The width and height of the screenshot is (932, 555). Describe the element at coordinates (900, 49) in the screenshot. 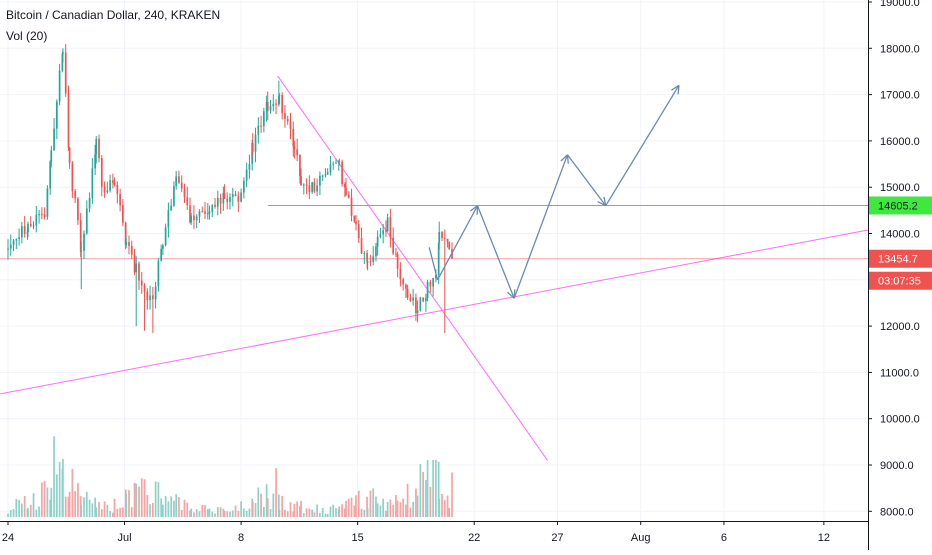

I see `y-tick-label: 18000.0` at that location.